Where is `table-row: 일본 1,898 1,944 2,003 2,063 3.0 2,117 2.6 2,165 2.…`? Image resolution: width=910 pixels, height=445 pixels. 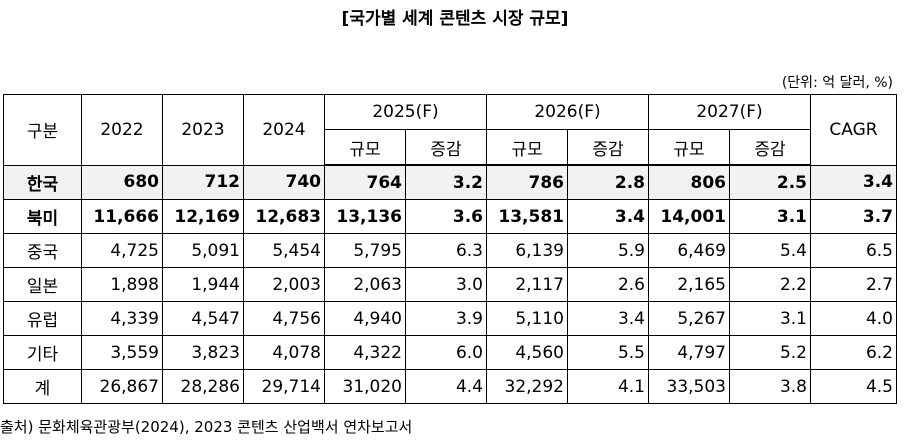
table-row: 일본 1,898 1,944 2,003 2,063 3.0 2,117 2.6 2,165 2.… is located at coordinates (450, 284).